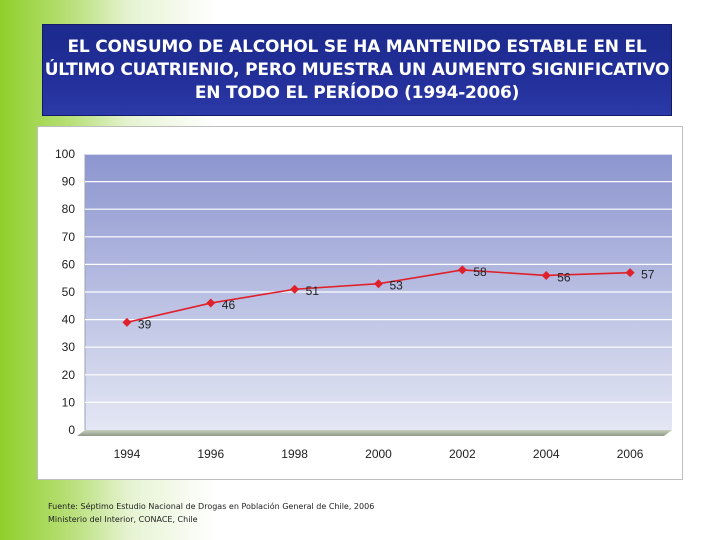 This screenshot has width=720, height=540. What do you see at coordinates (378, 454) in the screenshot?
I see `x-tick-label: 2000` at bounding box center [378, 454].